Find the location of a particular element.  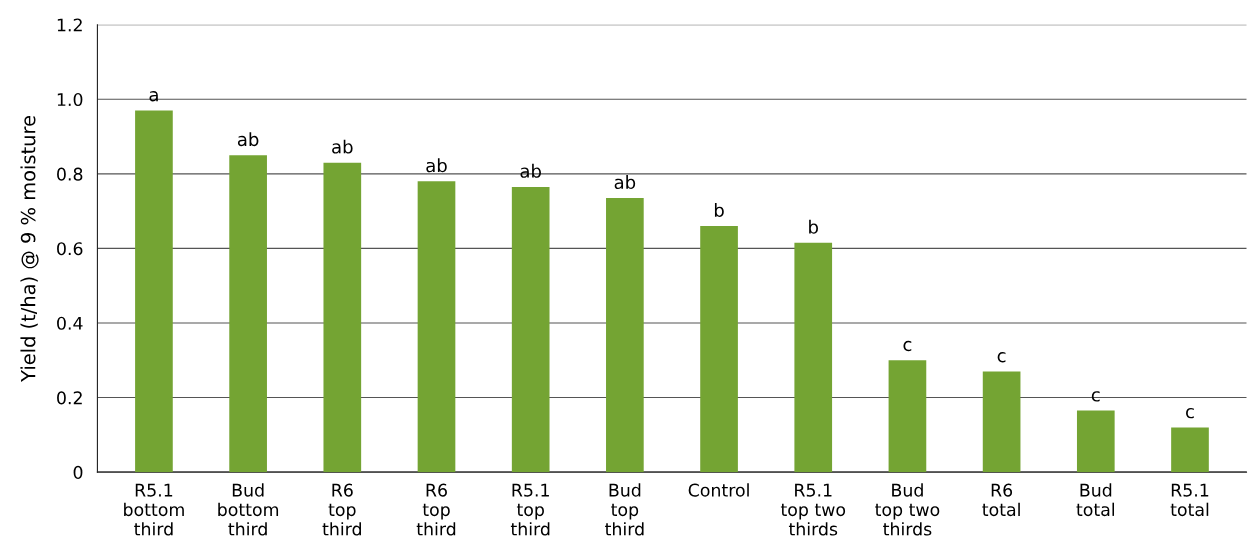

x-tick-label: R5.1 bottom third is located at coordinates (154, 509).